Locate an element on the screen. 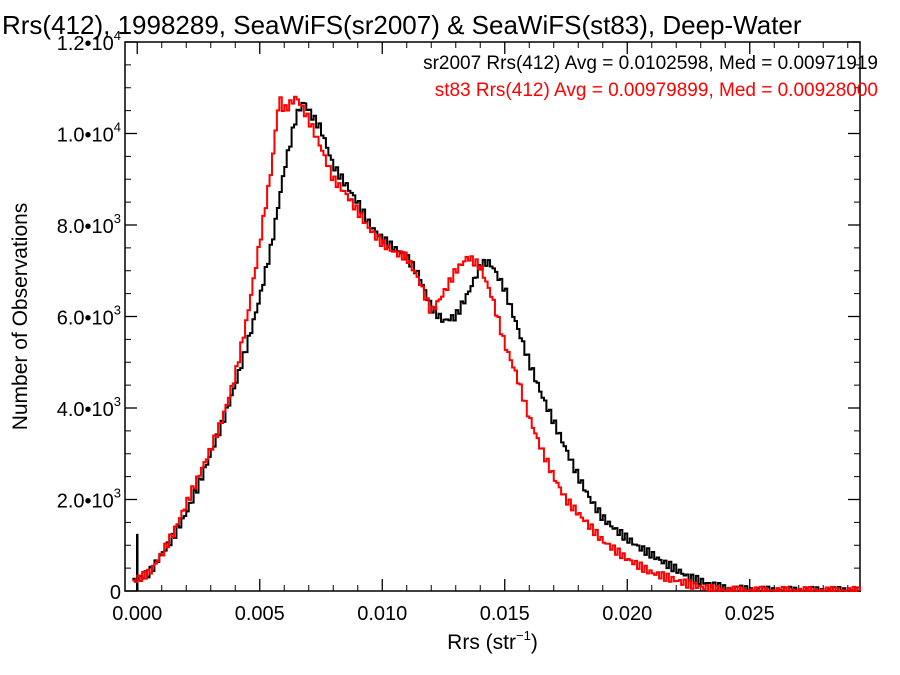 The width and height of the screenshot is (900, 675). x-tick-label: 0.010 is located at coordinates (382, 614).